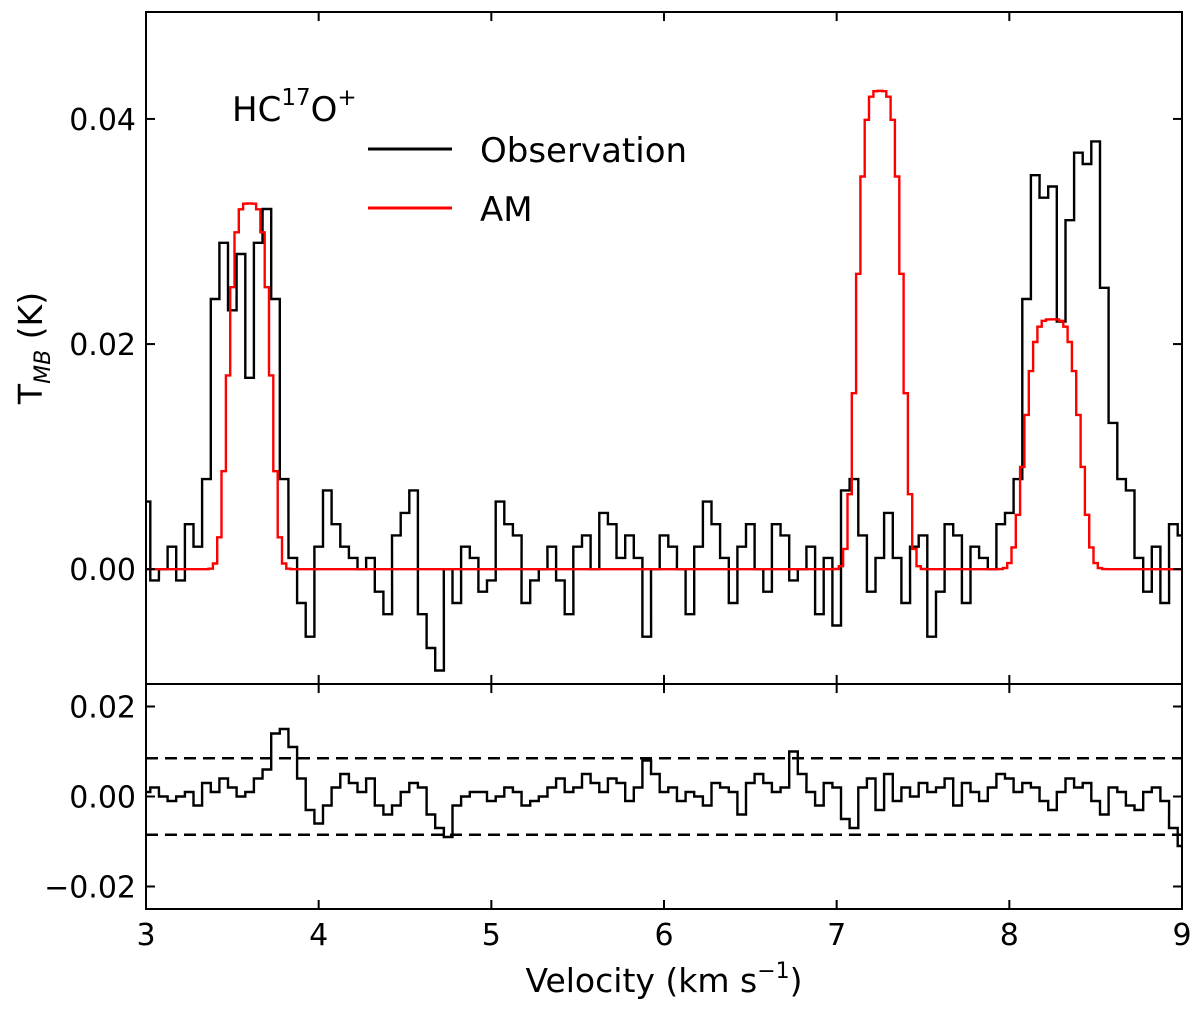  Describe the element at coordinates (102, 120) in the screenshot. I see `main-ytick-label: 0.04` at that location.